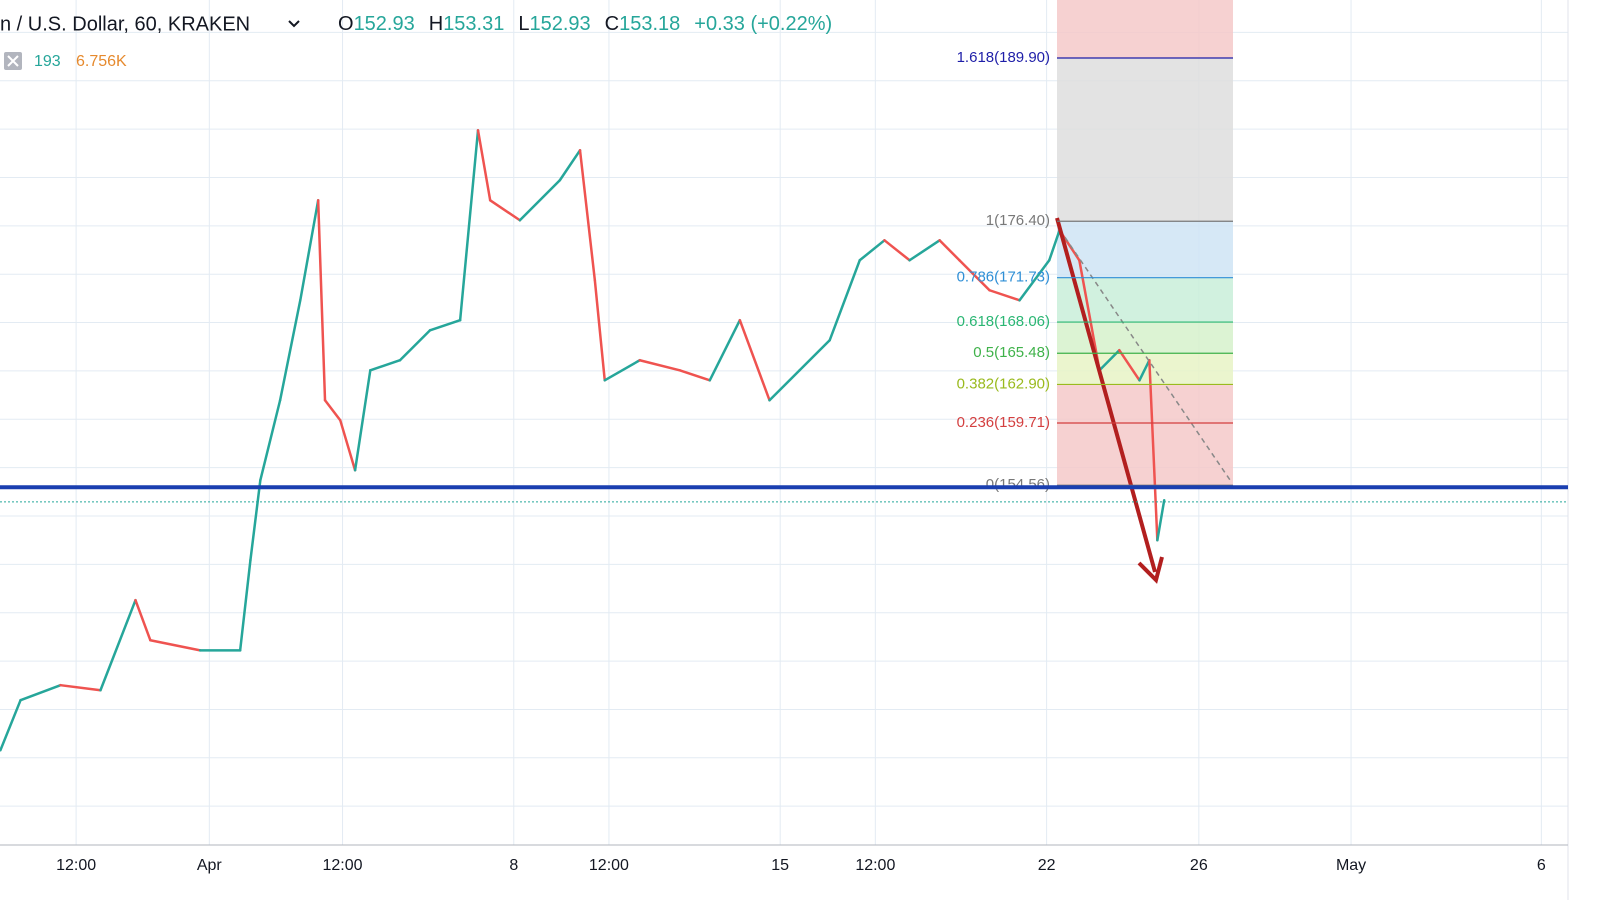 The height and width of the screenshot is (905, 1600). Describe the element at coordinates (1150, 570) in the screenshot. I see `red-arrow-head` at that location.